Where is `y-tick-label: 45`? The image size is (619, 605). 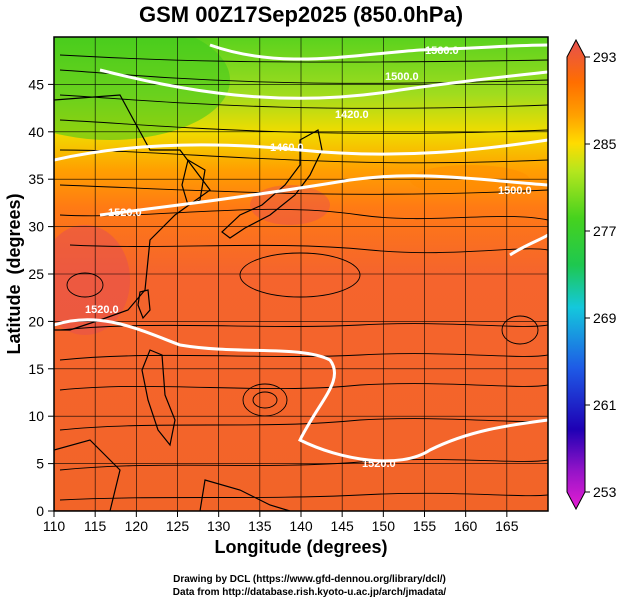 y-tick-label: 45 is located at coordinates (36, 84).